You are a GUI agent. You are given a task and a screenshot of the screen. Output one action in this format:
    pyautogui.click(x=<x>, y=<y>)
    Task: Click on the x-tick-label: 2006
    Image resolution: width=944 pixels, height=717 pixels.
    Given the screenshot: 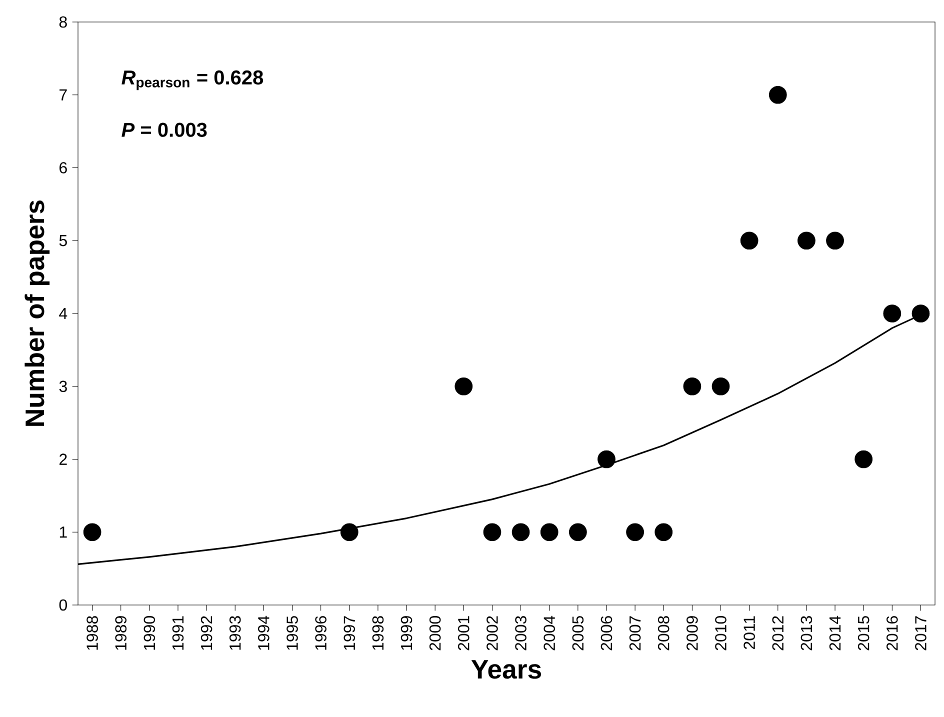 What is the action you would take?
    pyautogui.click(x=606, y=633)
    